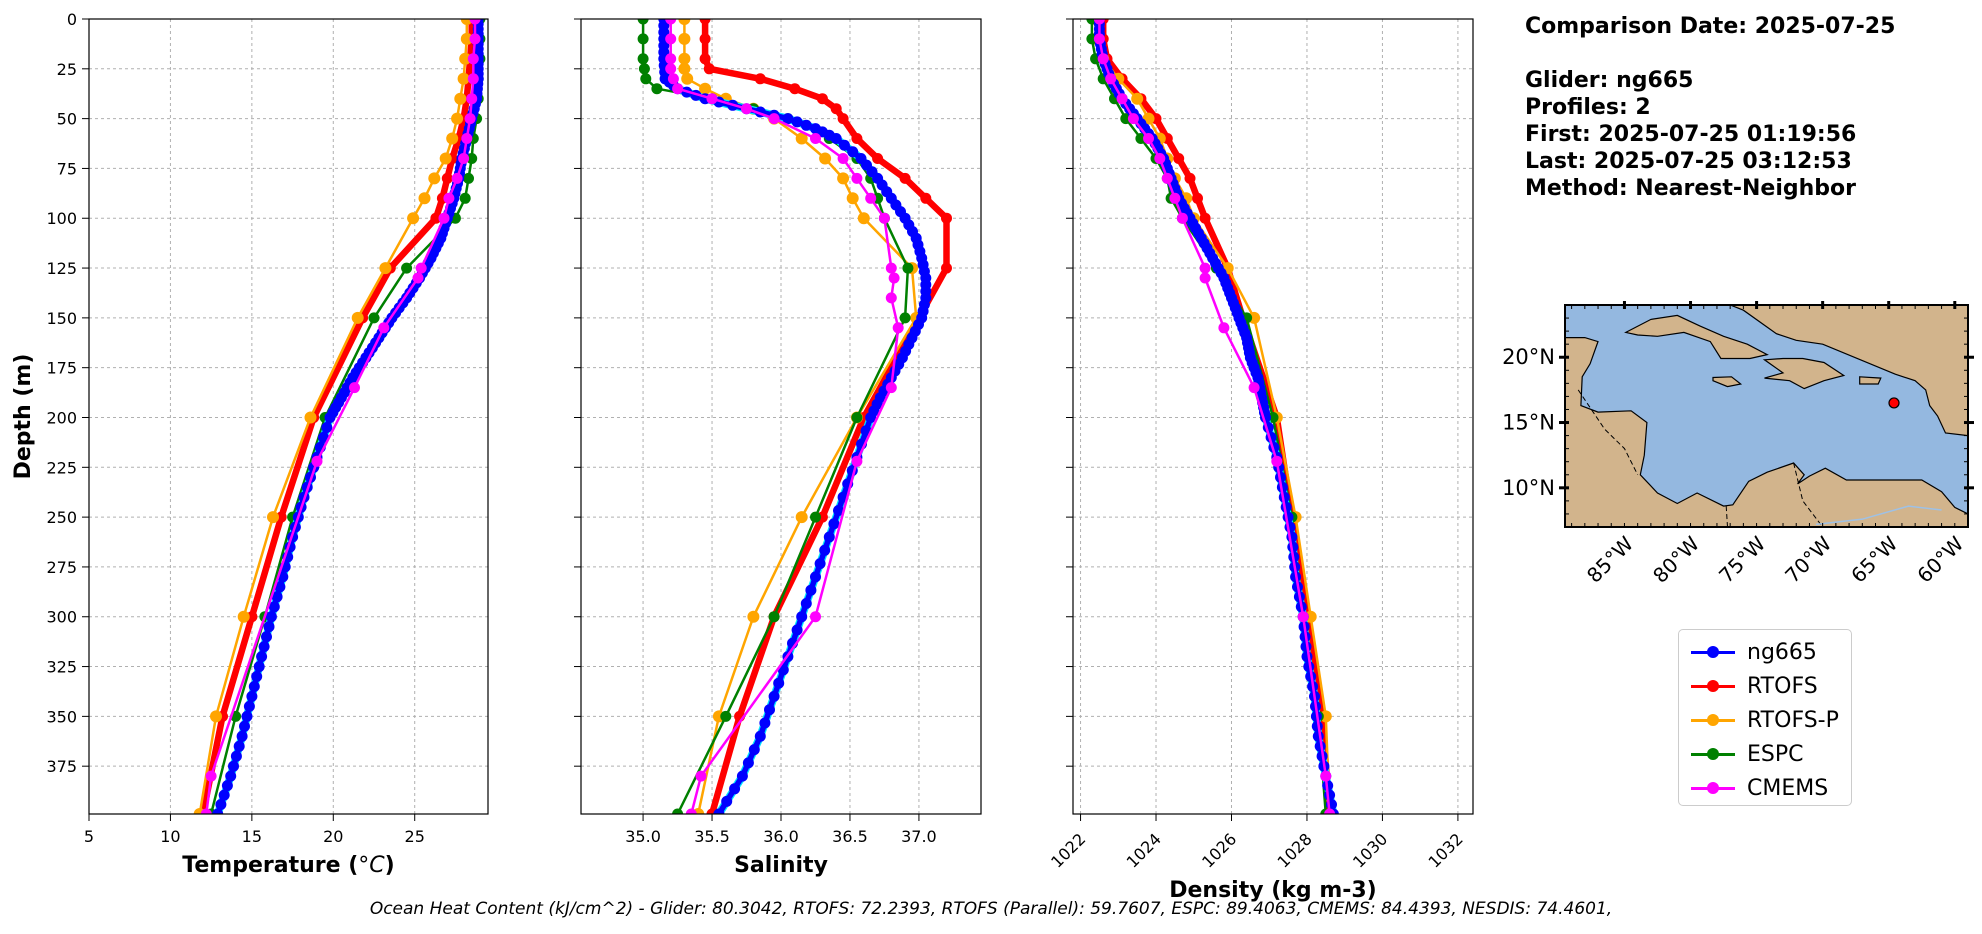  Describe the element at coordinates (252, 836) in the screenshot. I see `x-tick-label: 15` at that location.